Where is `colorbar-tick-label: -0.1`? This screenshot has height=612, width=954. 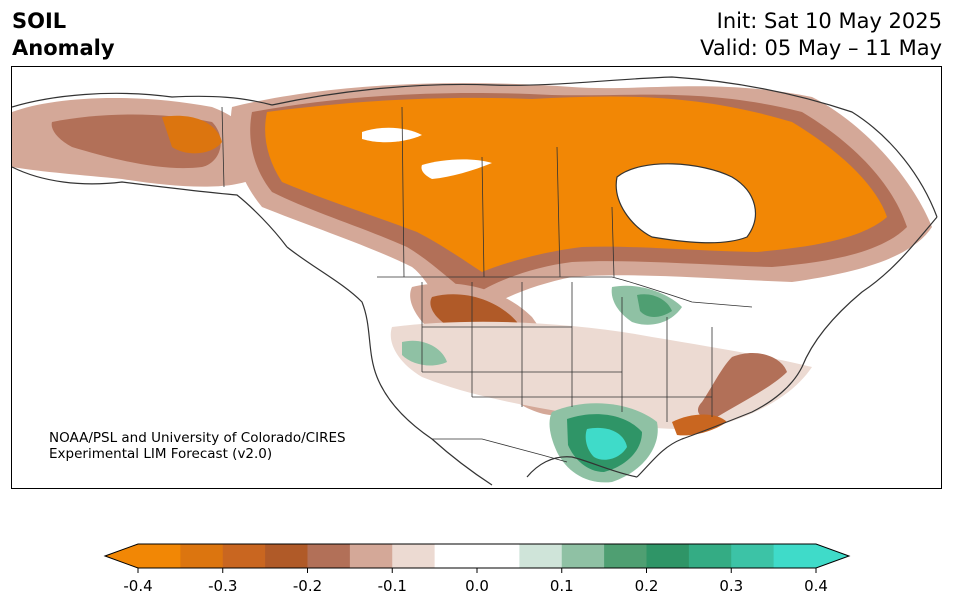 colorbar-tick-label: -0.1 is located at coordinates (392, 586).